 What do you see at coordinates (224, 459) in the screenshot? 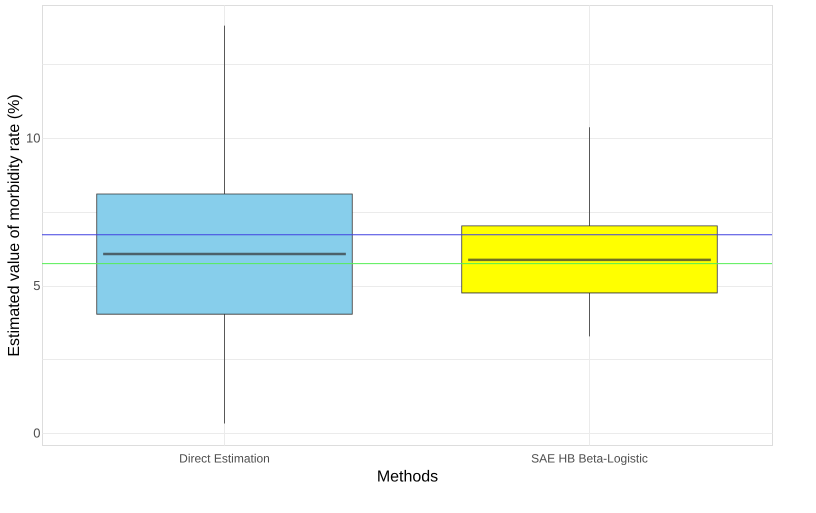
I see `x-tick-label: Direct Estimation` at bounding box center [224, 459].